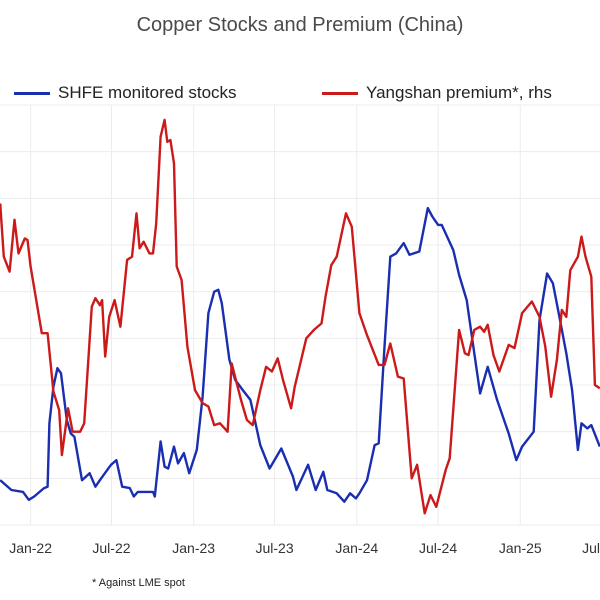 This screenshot has width=600, height=600. What do you see at coordinates (32, 93) in the screenshot?
I see `legend-swatch-blue` at bounding box center [32, 93].